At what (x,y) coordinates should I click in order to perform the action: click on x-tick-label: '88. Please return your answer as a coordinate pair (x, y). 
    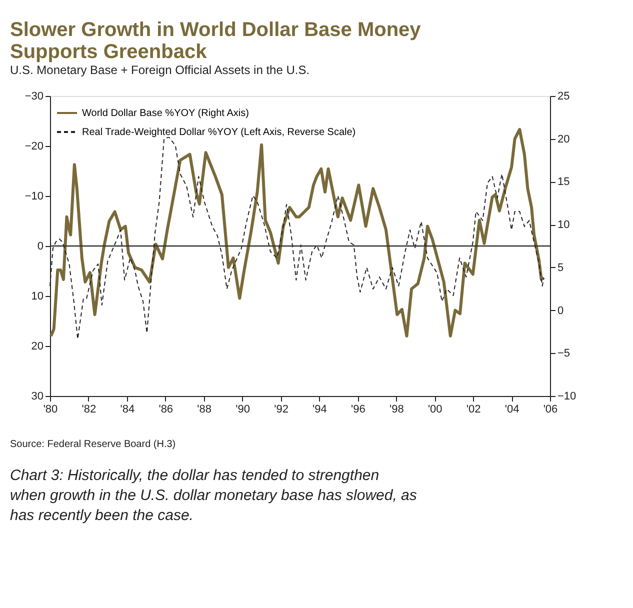
    Looking at the image, I should click on (204, 410).